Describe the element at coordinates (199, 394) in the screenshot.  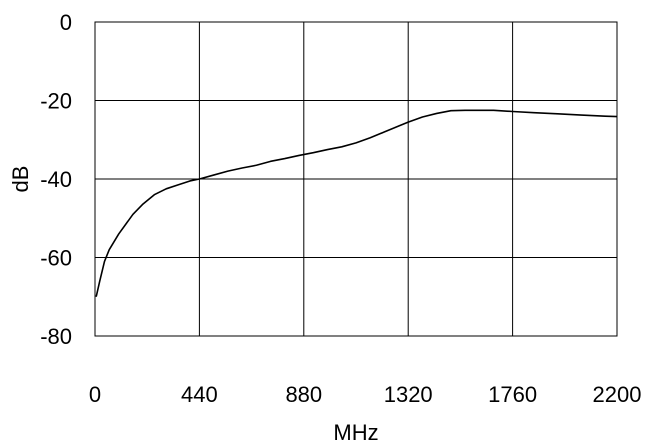
I see `x-tick-label: 440` at that location.